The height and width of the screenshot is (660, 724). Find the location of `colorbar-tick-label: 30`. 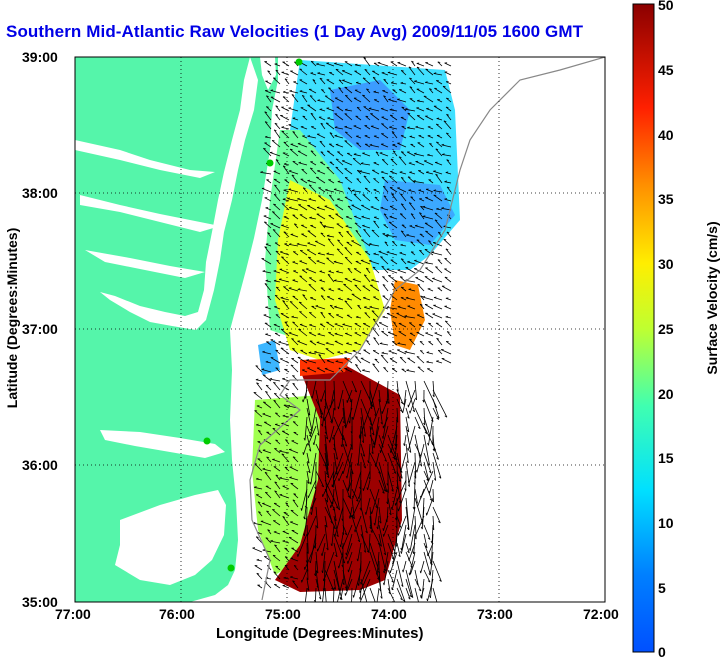

colorbar-tick-label: 30 is located at coordinates (666, 264).